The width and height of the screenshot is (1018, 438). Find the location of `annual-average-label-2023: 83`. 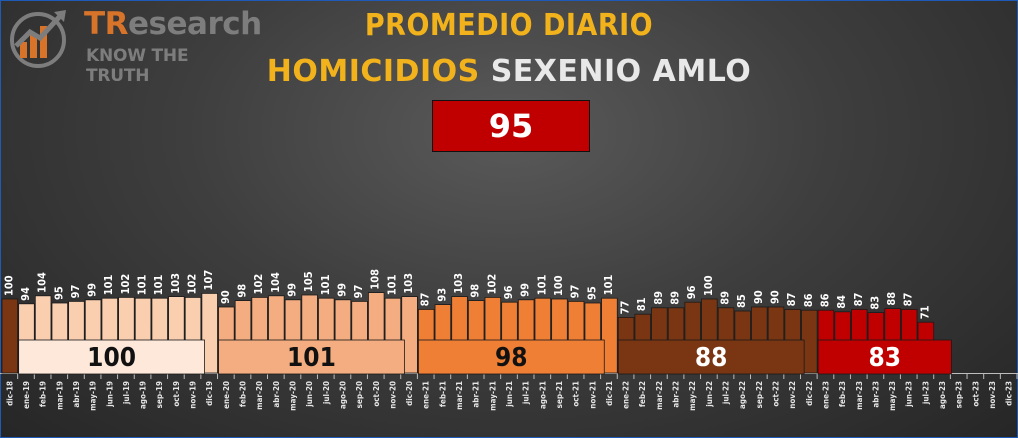

annual-average-label-2023: 83 is located at coordinates (884, 358).